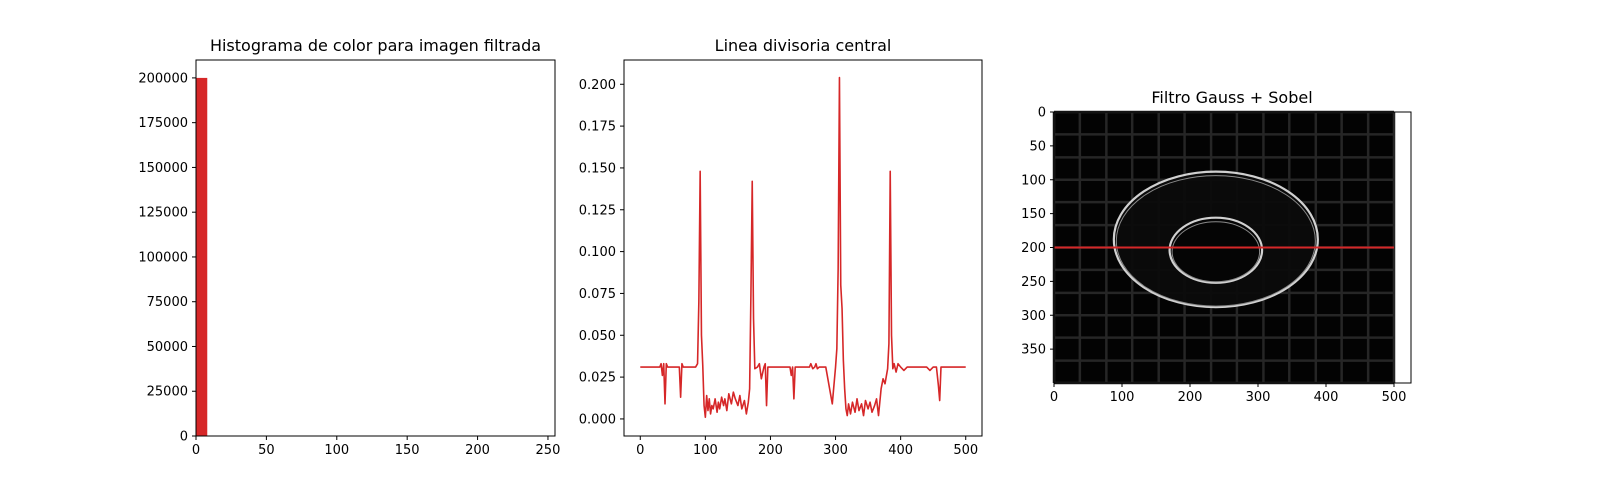 The height and width of the screenshot is (500, 1600). Describe the element at coordinates (597, 294) in the screenshot. I see `y-tick-label: 0.075` at that location.